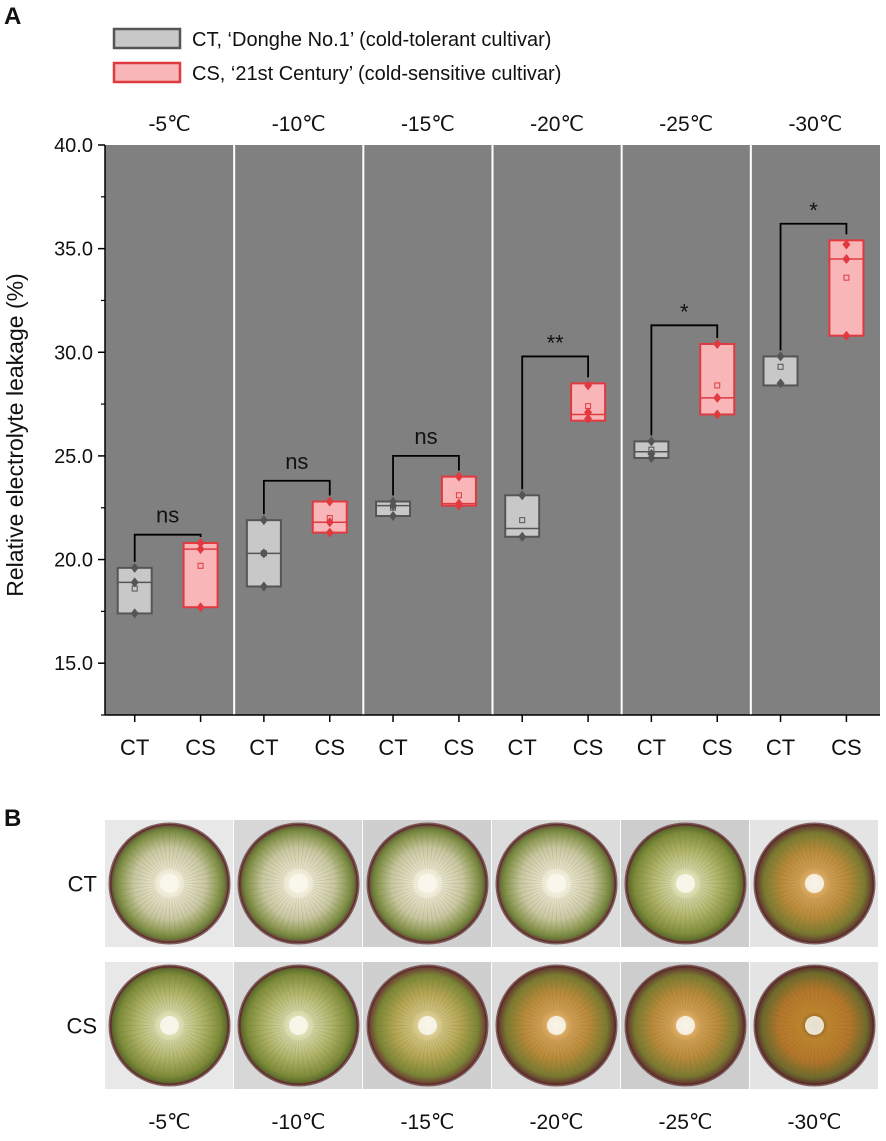 The image size is (886, 1141). Describe the element at coordinates (557, 1122) in the screenshot. I see `photo-temperature-label: -20℃` at that location.